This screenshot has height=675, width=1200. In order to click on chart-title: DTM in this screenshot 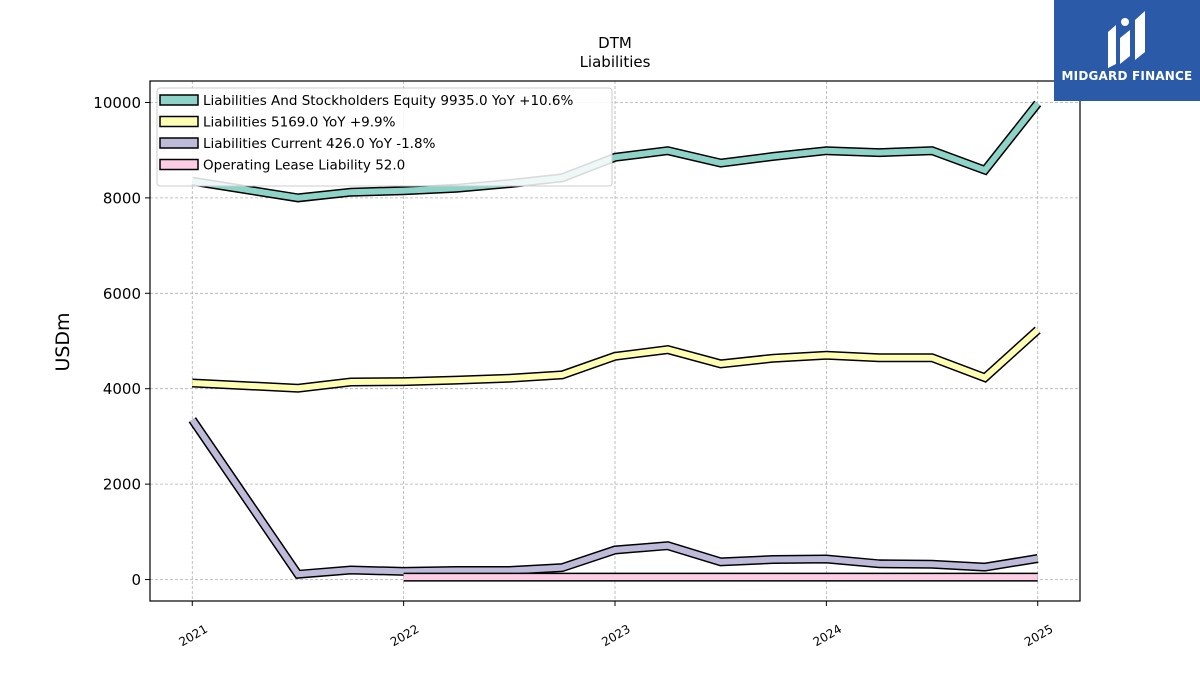, I will do `click(615, 43)`.